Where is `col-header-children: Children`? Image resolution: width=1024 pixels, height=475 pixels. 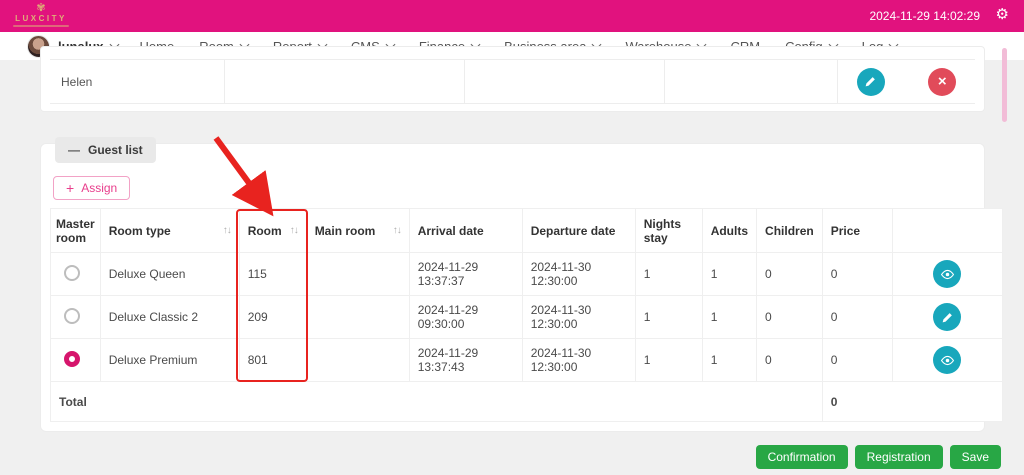 col-header-children: Children is located at coordinates (789, 230).